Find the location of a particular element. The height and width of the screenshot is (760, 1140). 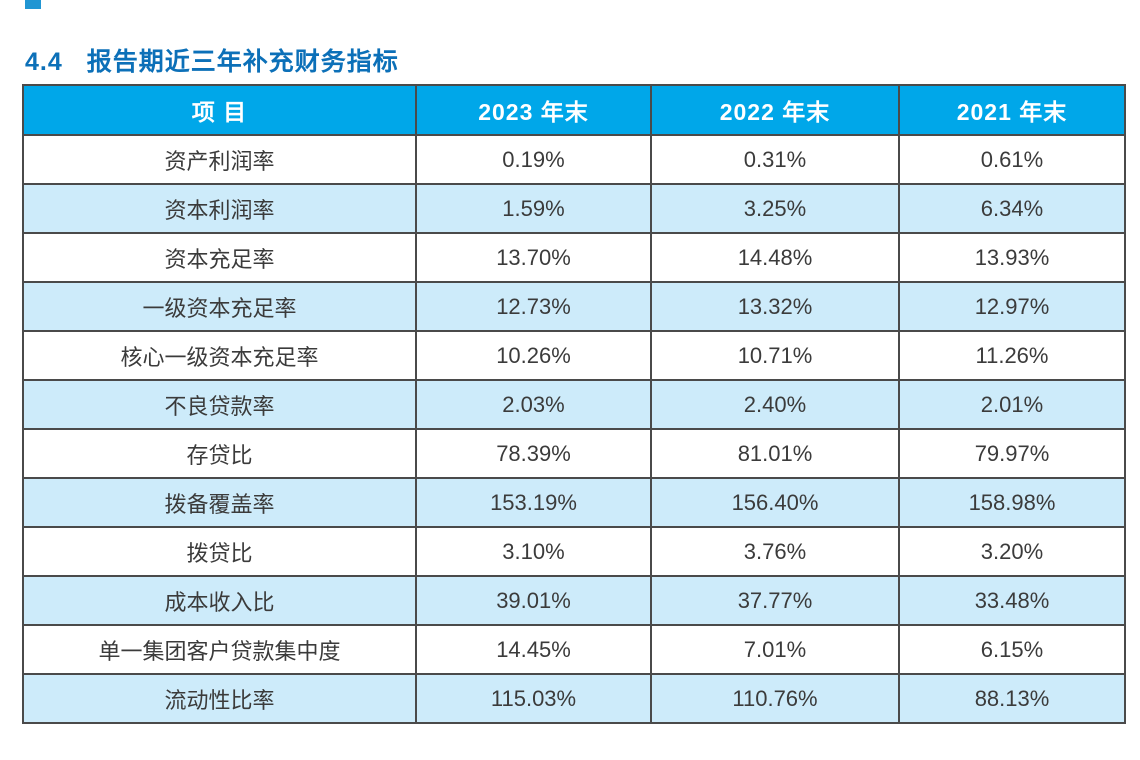

column-header-item: 项 目 is located at coordinates (219, 110).